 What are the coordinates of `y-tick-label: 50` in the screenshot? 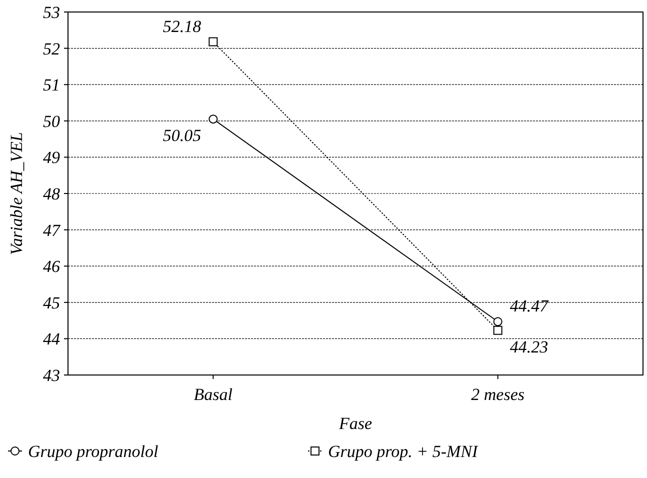 It's located at (51, 121).